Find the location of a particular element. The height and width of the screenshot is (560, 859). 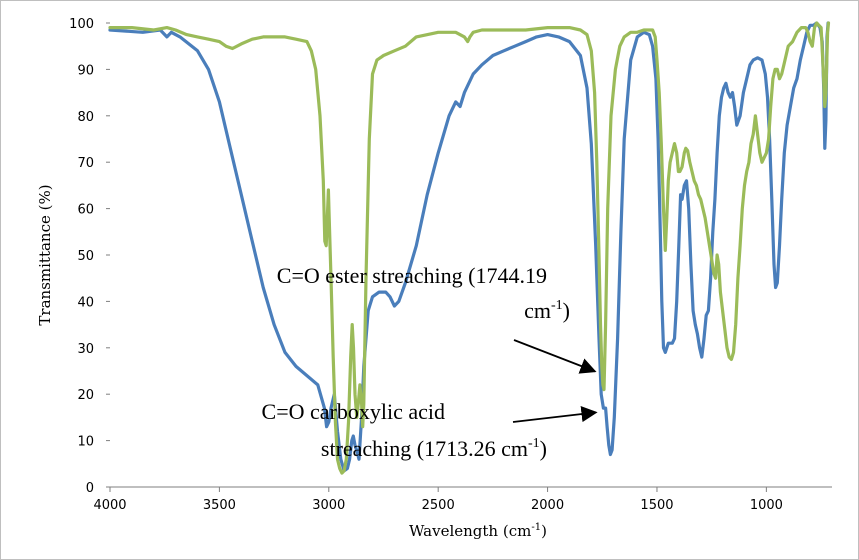

y-tick-label: 80 is located at coordinates (85, 117).